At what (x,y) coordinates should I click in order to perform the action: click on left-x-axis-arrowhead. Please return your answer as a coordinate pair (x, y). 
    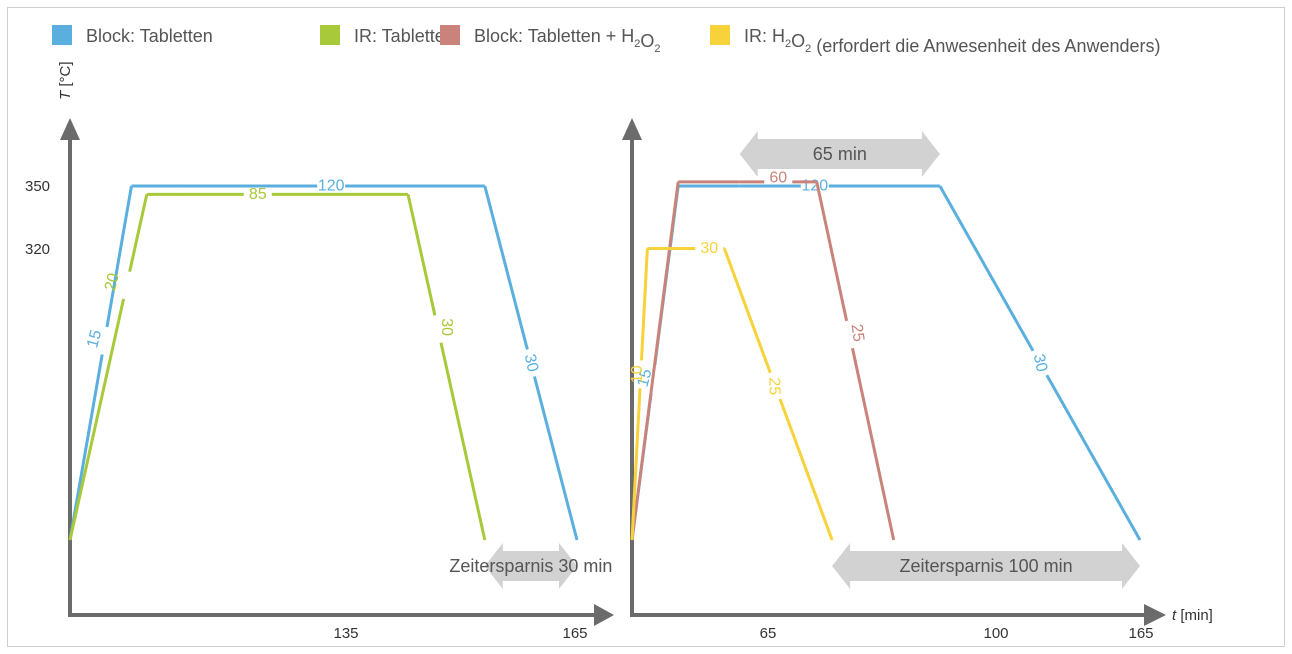
    Looking at the image, I should click on (604, 615).